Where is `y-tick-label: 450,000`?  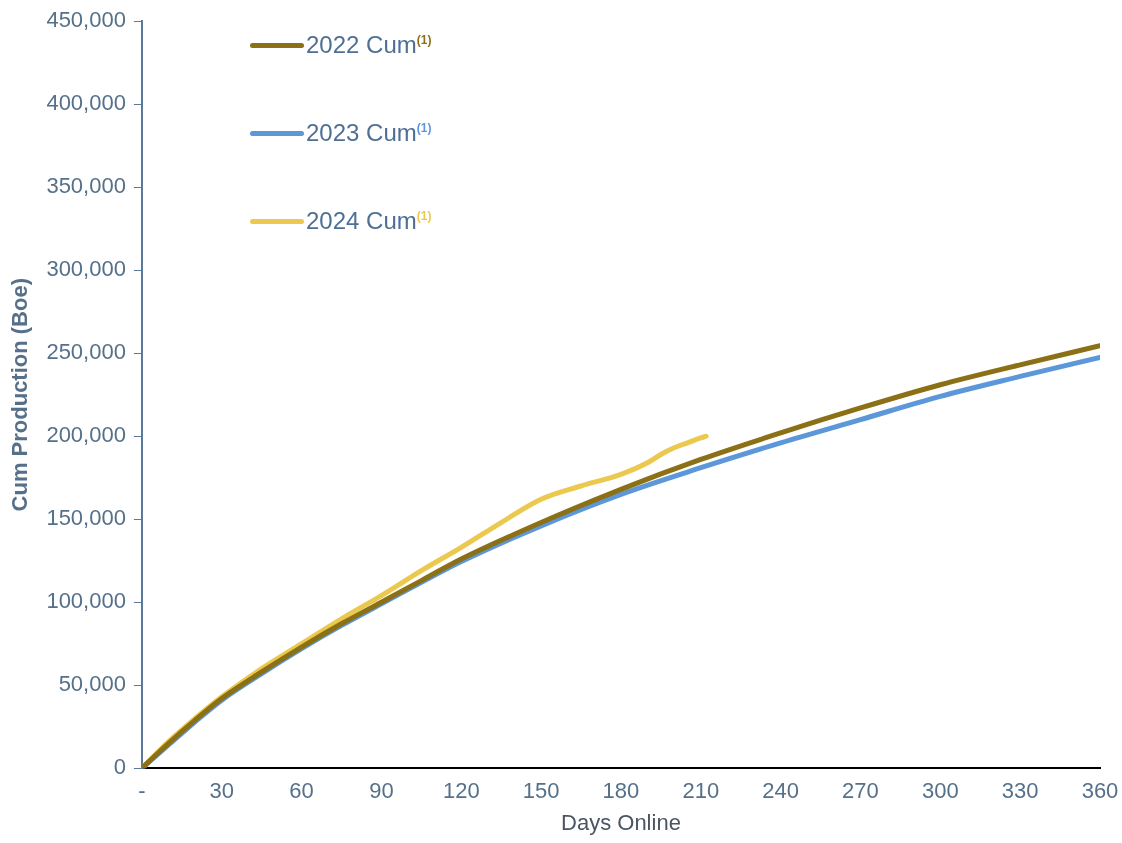
y-tick-label: 450,000 is located at coordinates (86, 20).